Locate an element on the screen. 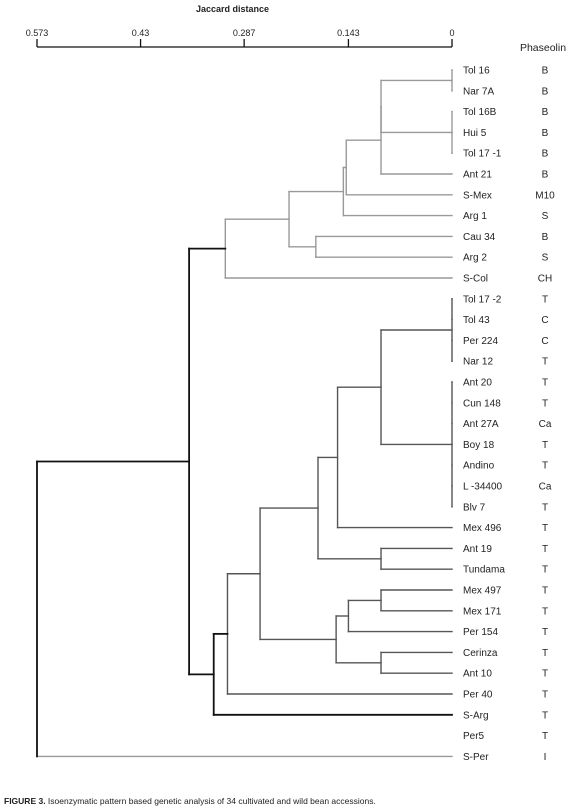 This screenshot has width=580, height=812. leaf-label: Tol 17 -1 is located at coordinates (482, 154).